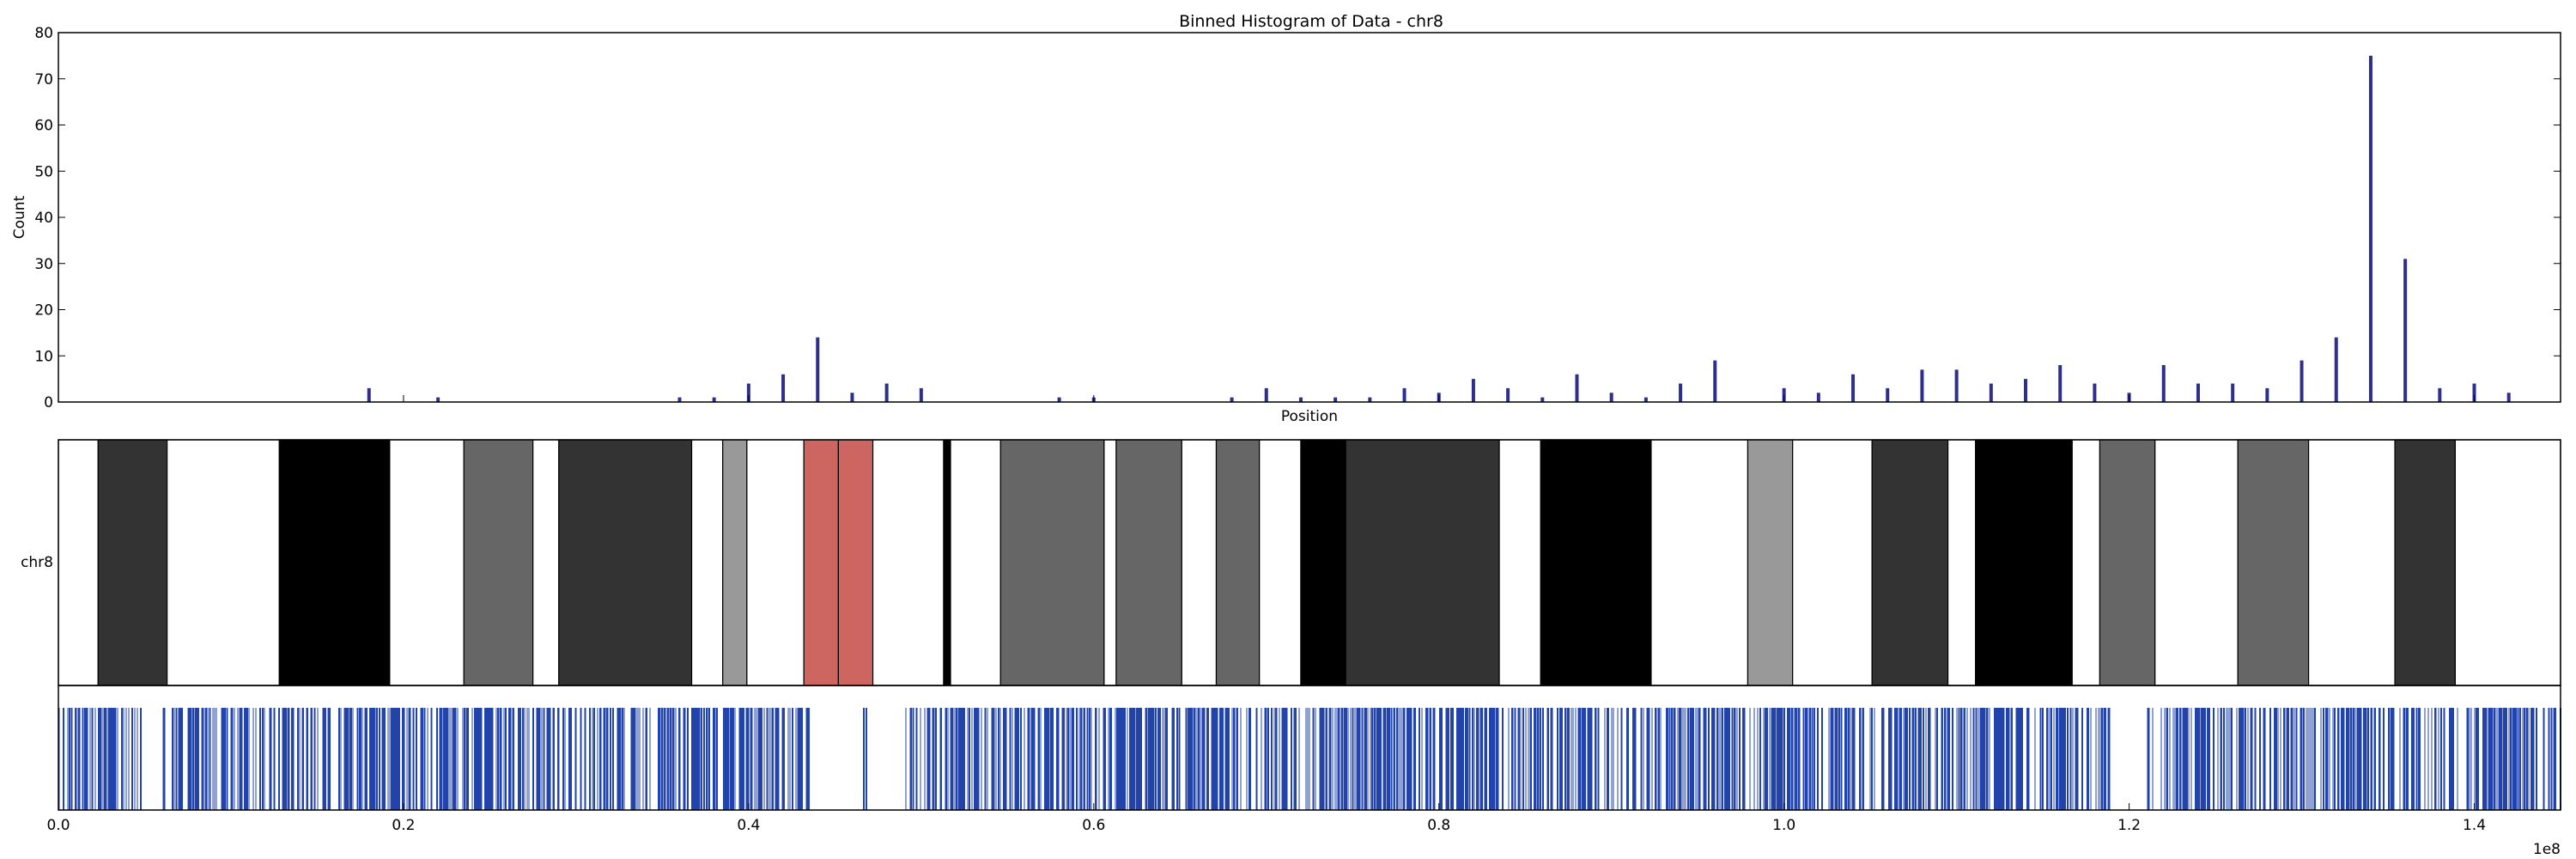  I want to click on x-tick-label: 1.0, so click(1784, 826).